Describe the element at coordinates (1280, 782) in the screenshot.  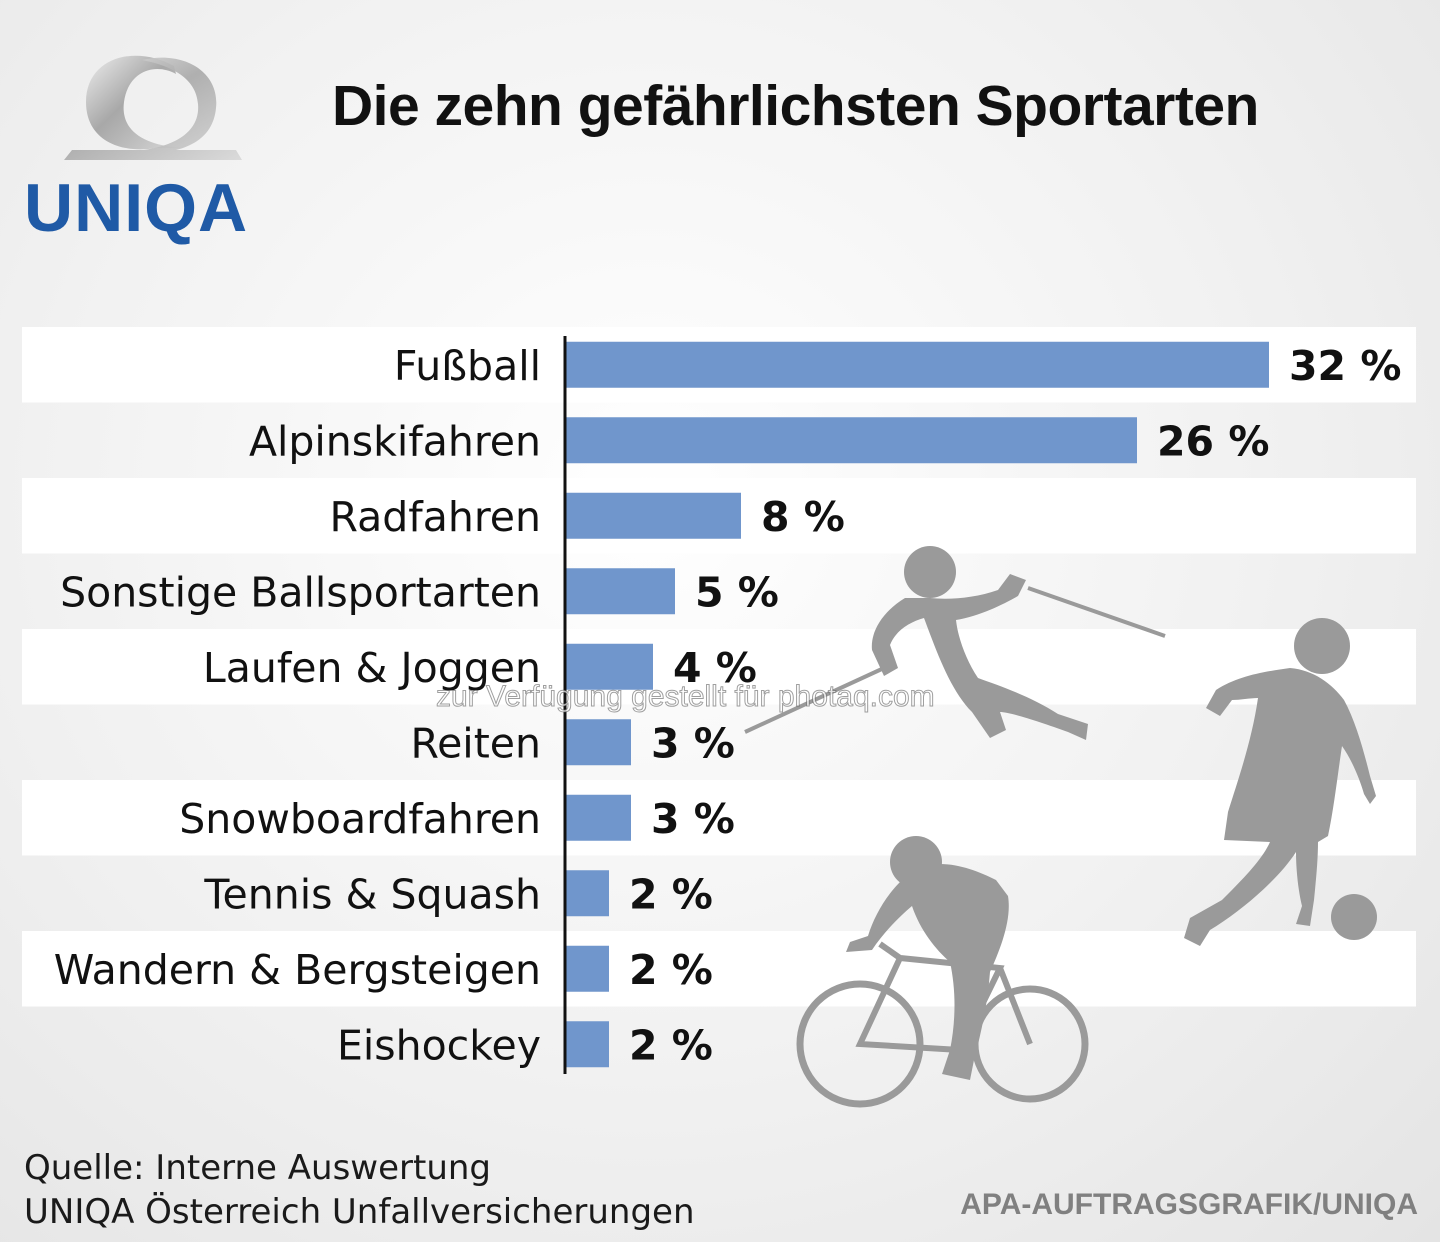
I see `footballer-icon` at that location.